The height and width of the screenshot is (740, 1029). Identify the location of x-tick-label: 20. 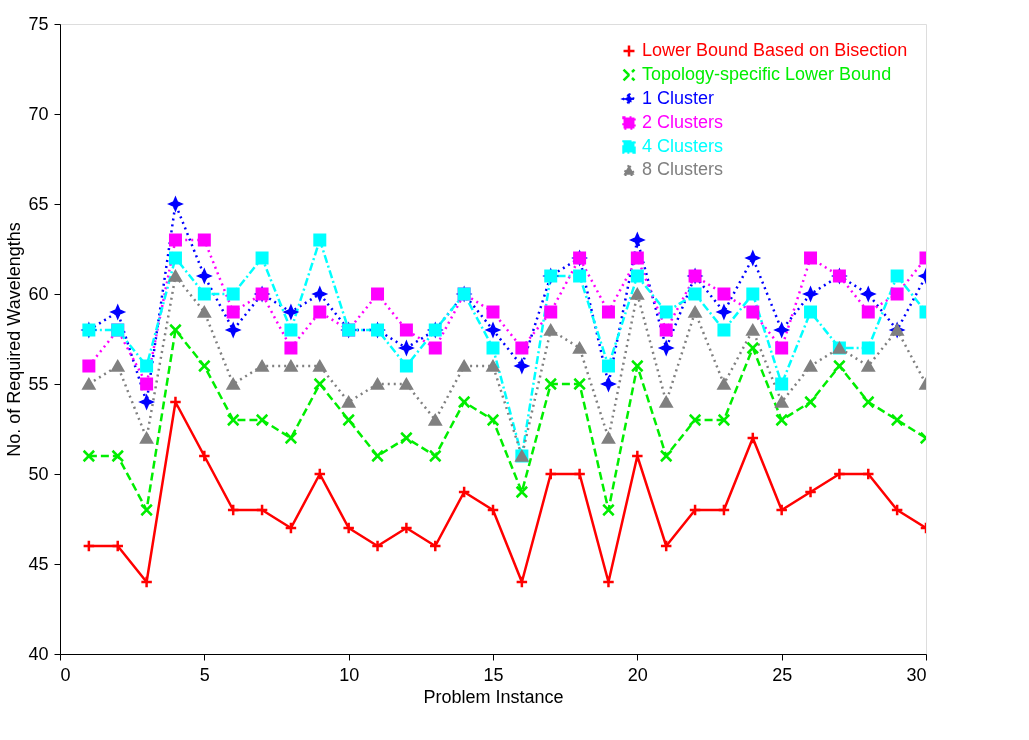
(637, 674).